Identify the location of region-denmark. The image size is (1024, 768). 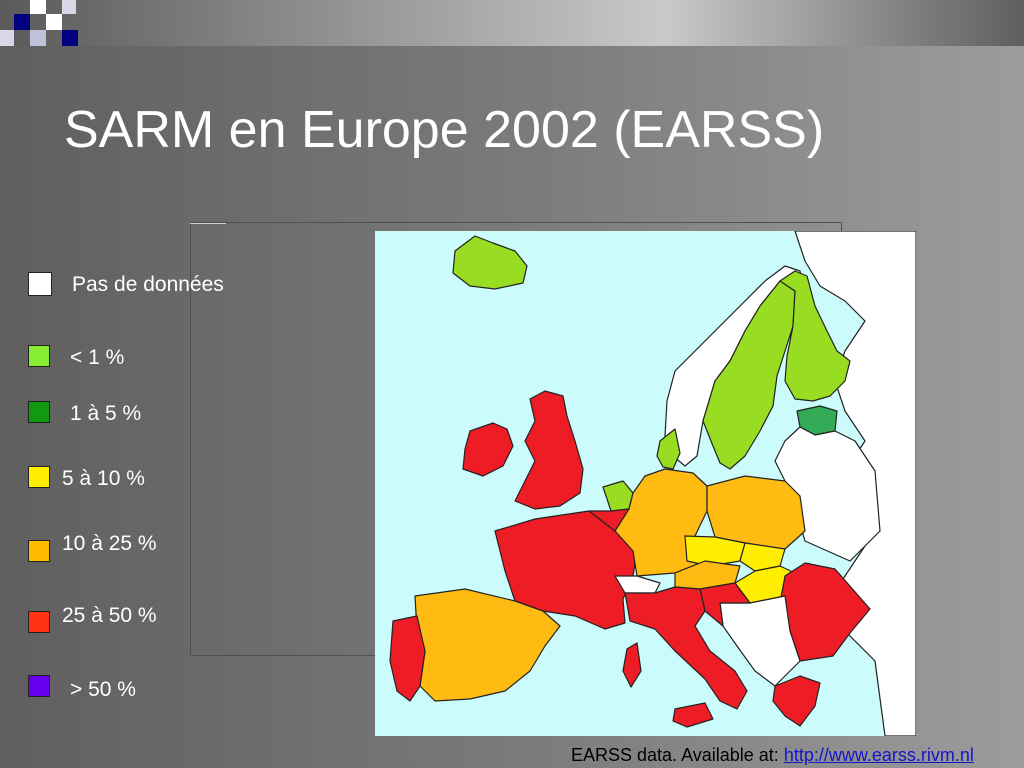
(668, 449).